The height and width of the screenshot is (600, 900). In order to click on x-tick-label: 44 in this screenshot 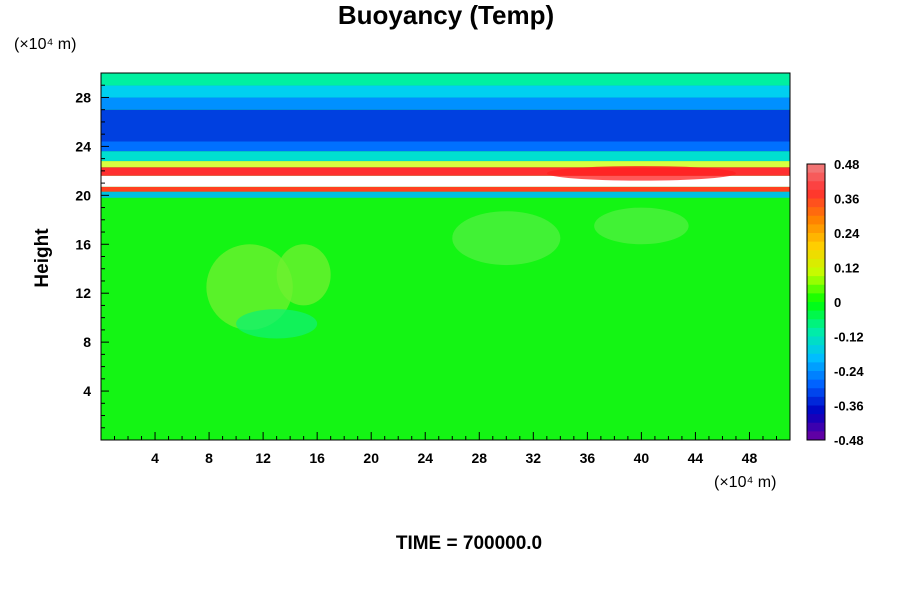, I will do `click(696, 458)`.